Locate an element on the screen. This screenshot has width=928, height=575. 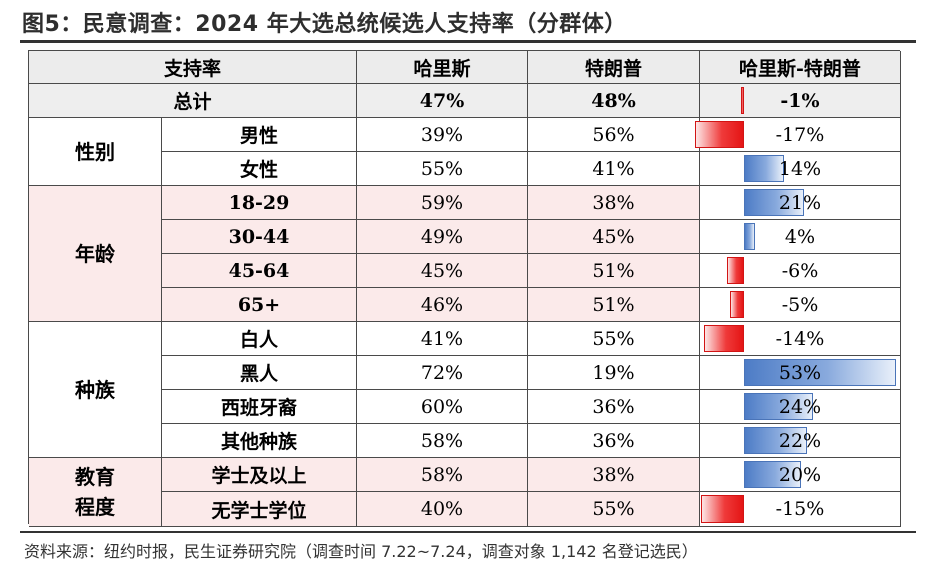
row-trump: 45% is located at coordinates (614, 237).